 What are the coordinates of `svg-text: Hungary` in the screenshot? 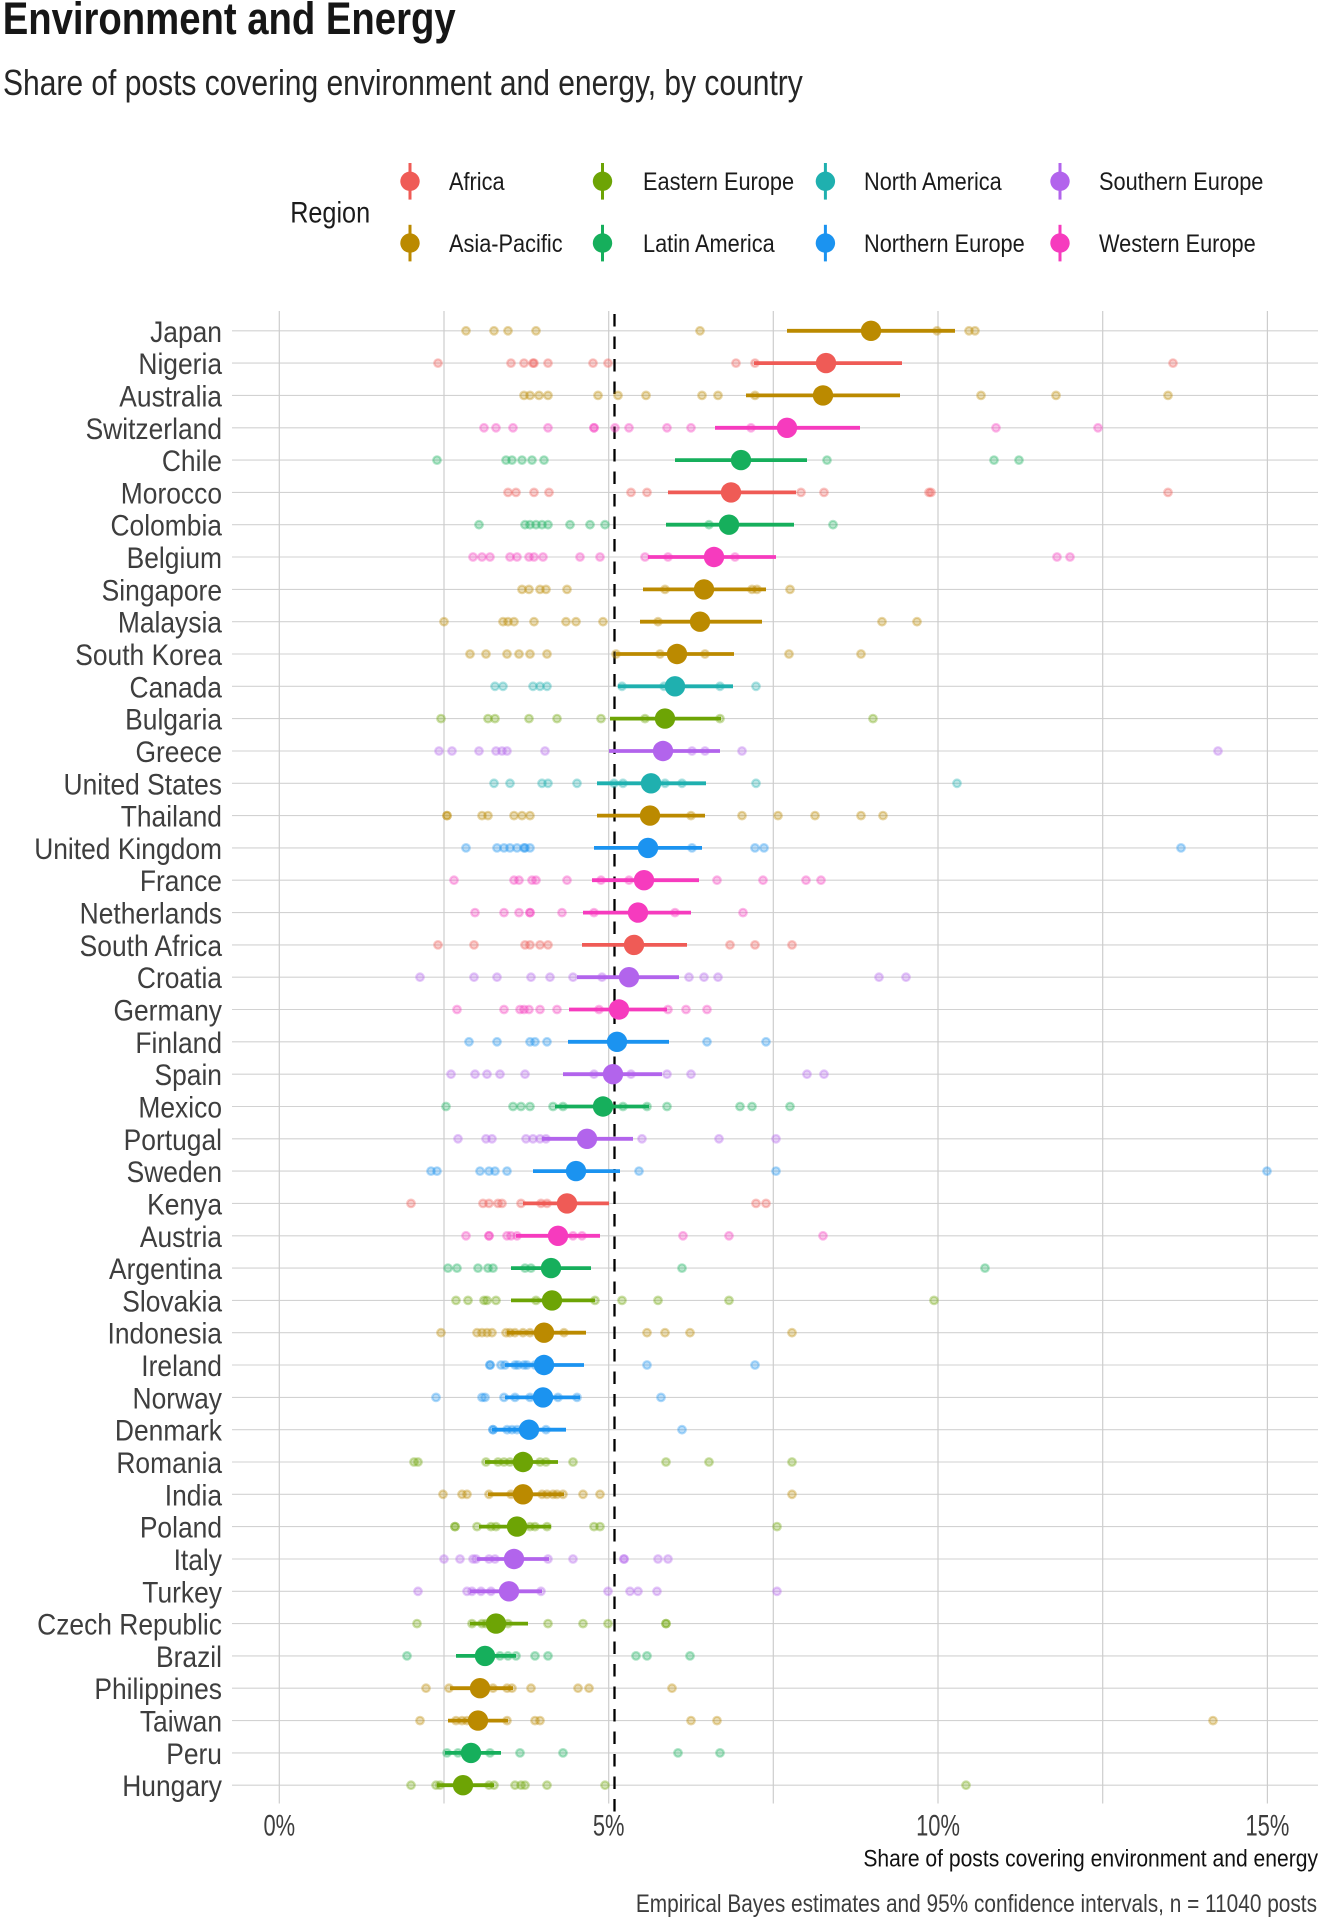 It's located at (172, 1786).